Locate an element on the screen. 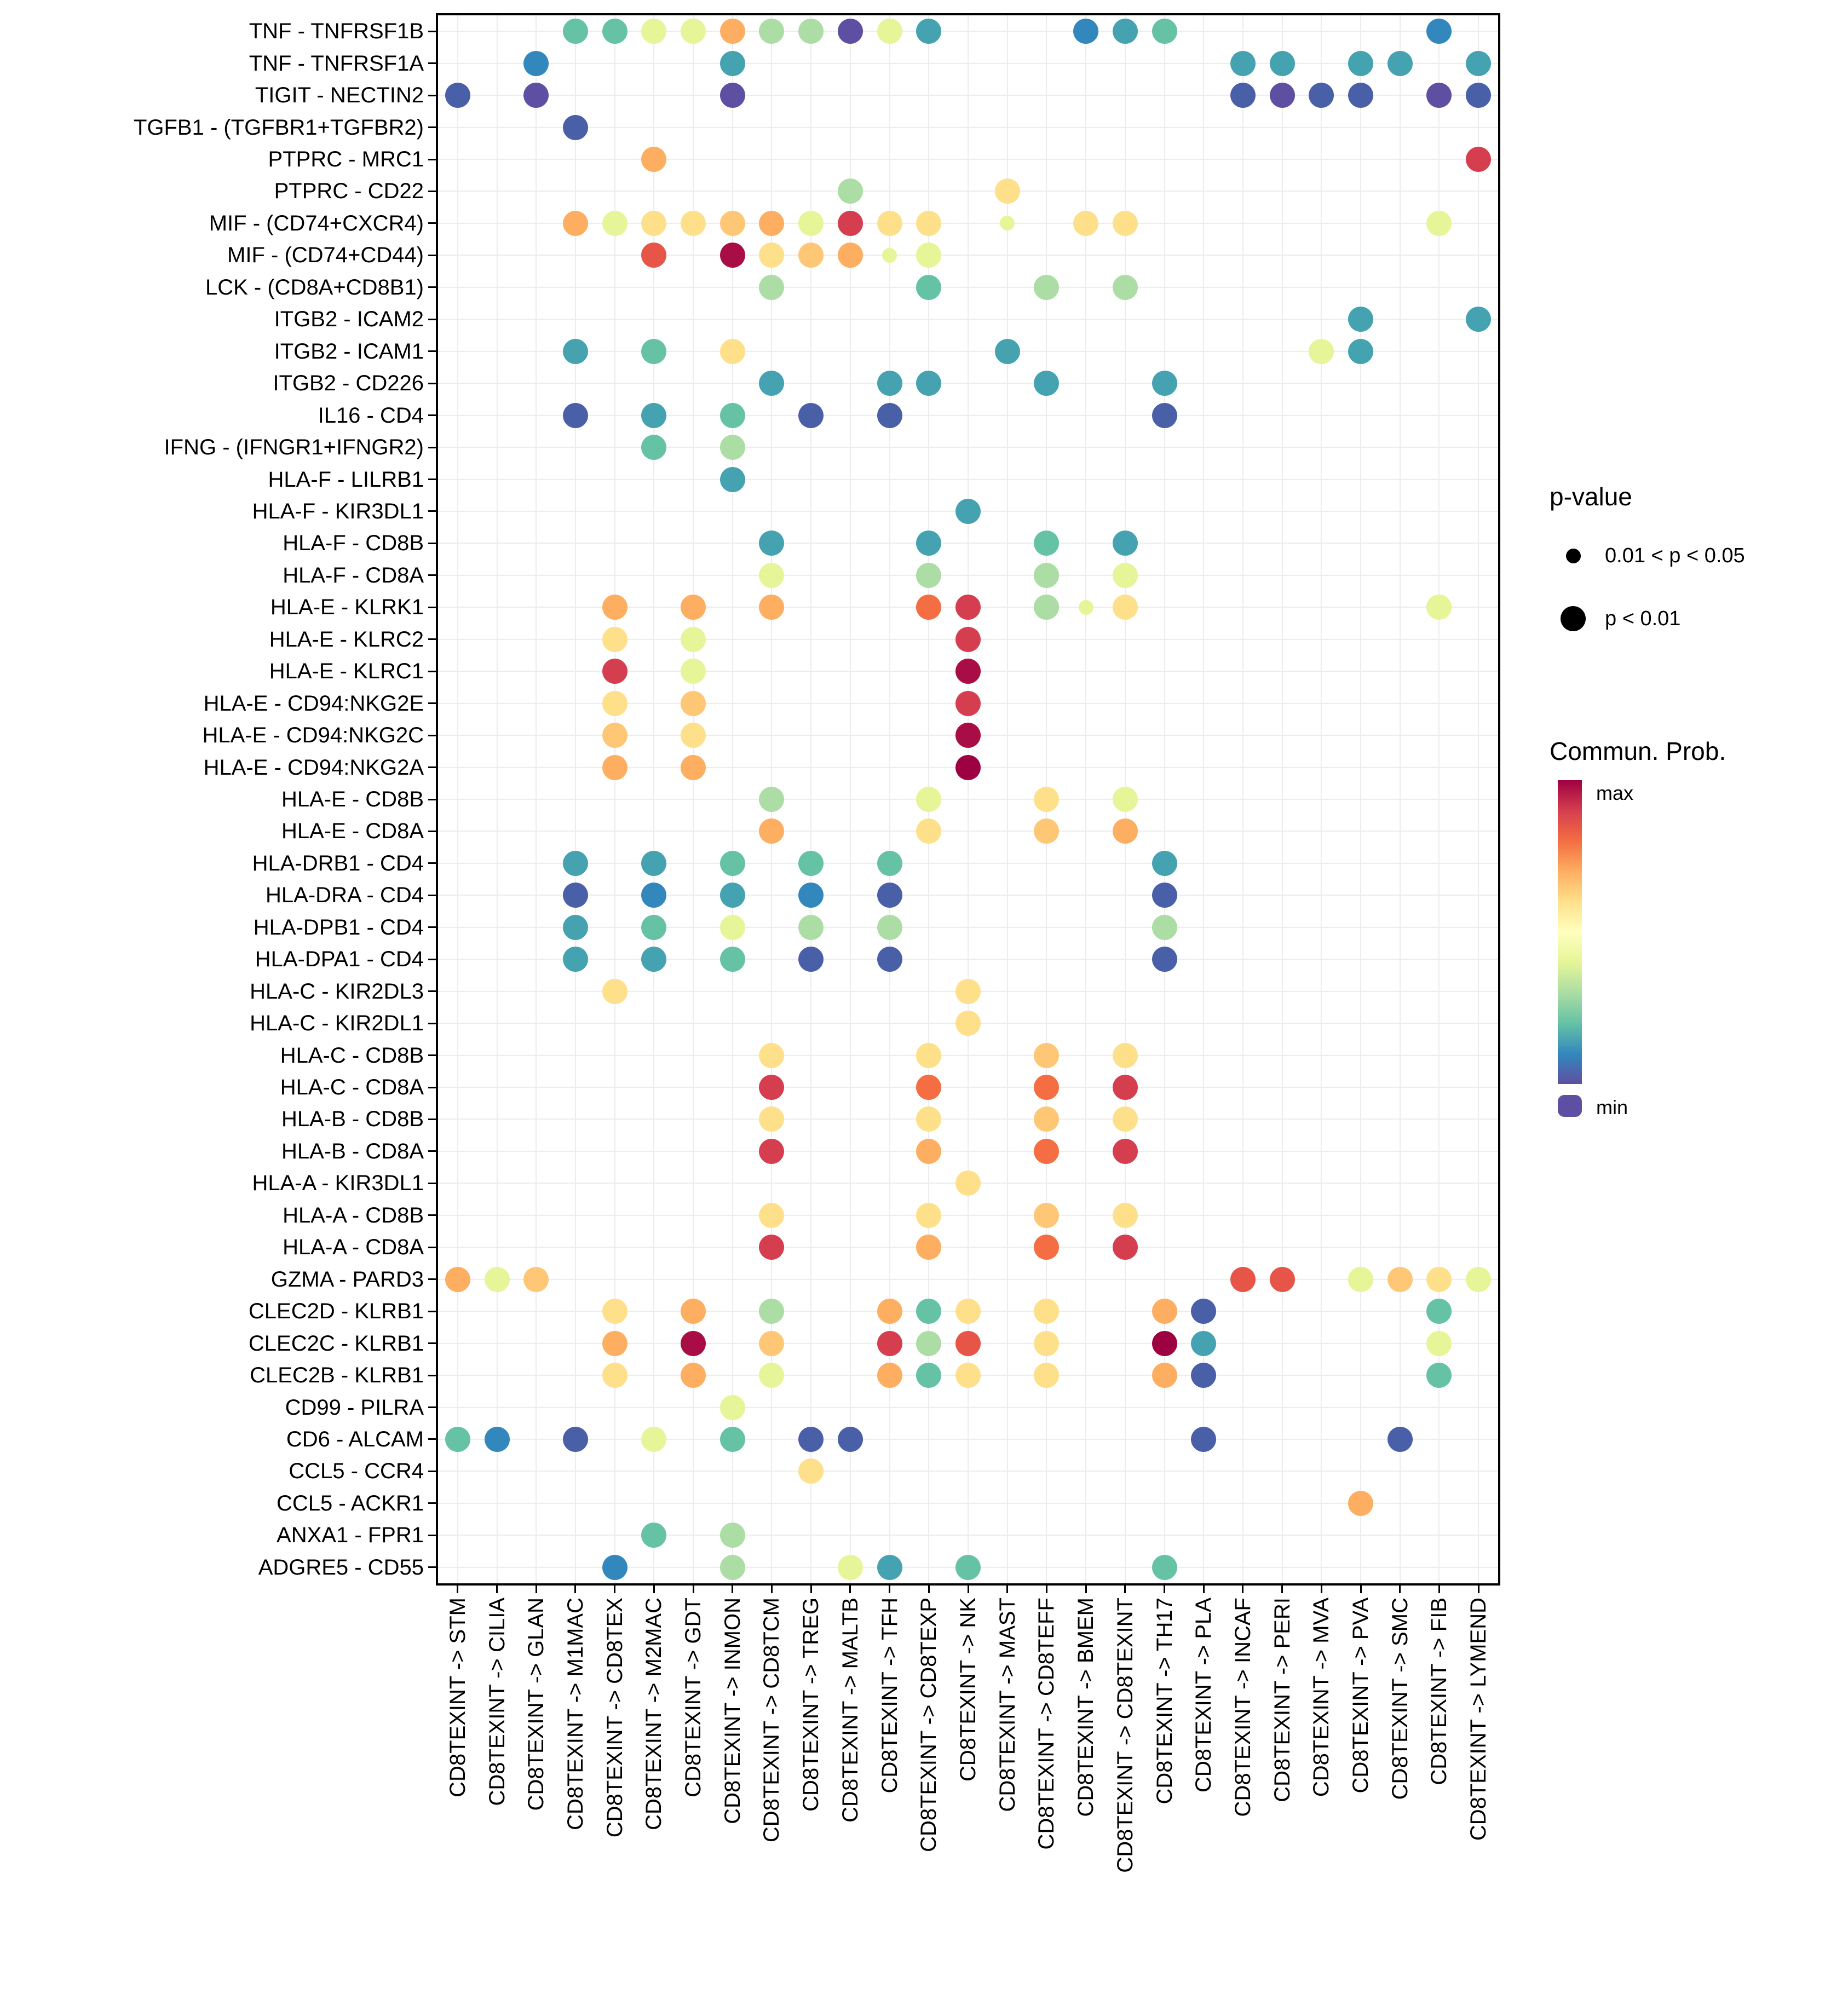 Image resolution: width=1848 pixels, height=2012 pixels. y-axis-label: IFNG - (IFNGR1+IFNGR2) is located at coordinates (294, 447).